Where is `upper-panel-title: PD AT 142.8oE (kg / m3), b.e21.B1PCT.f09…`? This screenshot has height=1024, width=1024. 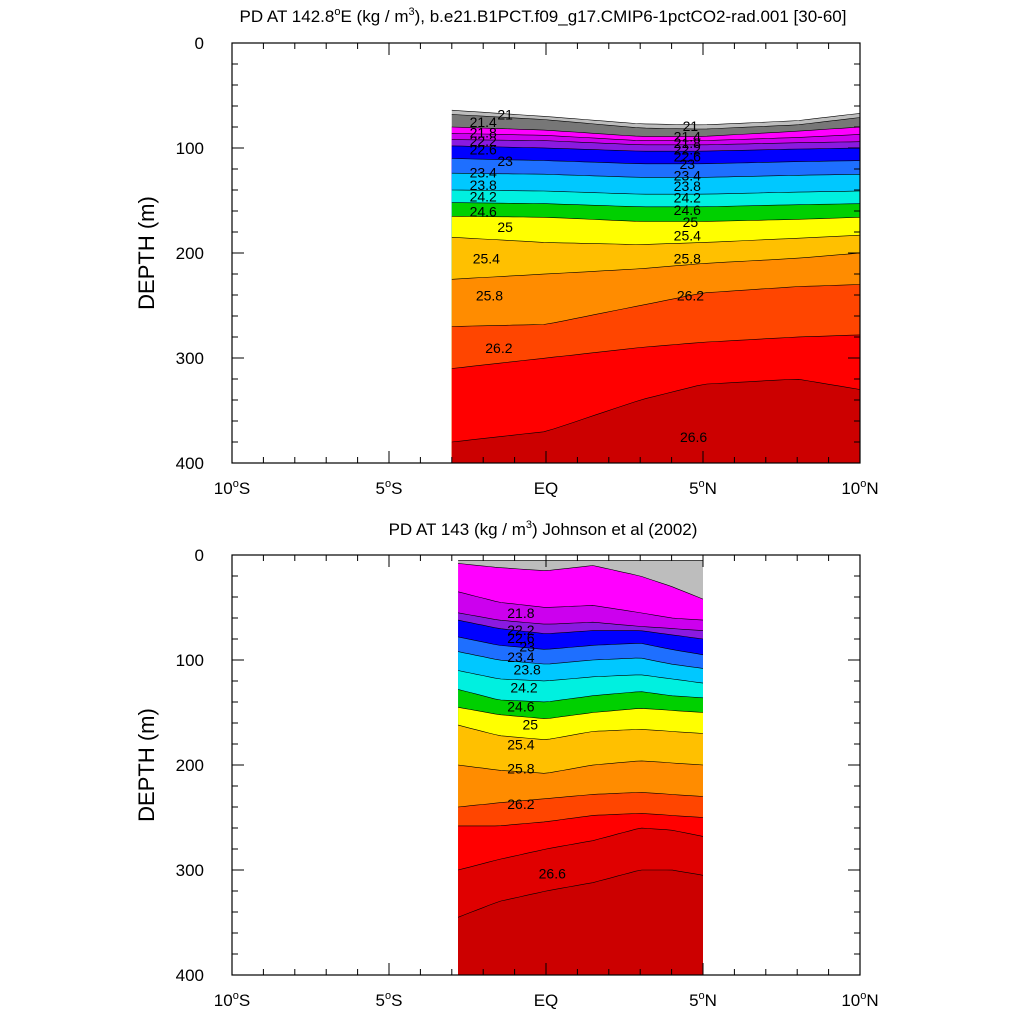
upper-panel-title: PD AT 142.8oE (kg / m3), b.e21.B1PCT.f09… is located at coordinates (543, 16).